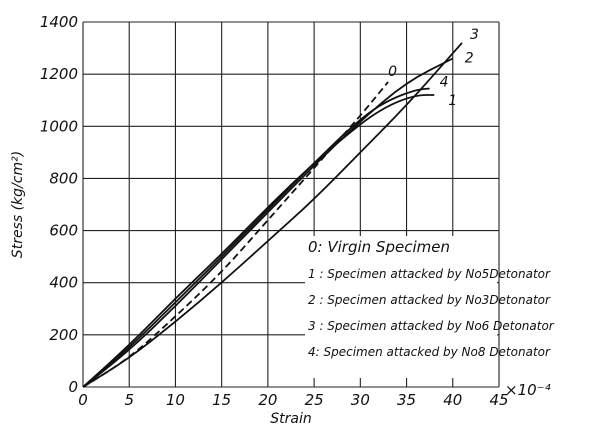 Image resolution: width=600 pixels, height=432 pixels. Describe the element at coordinates (429, 300) in the screenshot. I see `legend-entry: 2 : Specimen attacked by No3Detonator` at that location.